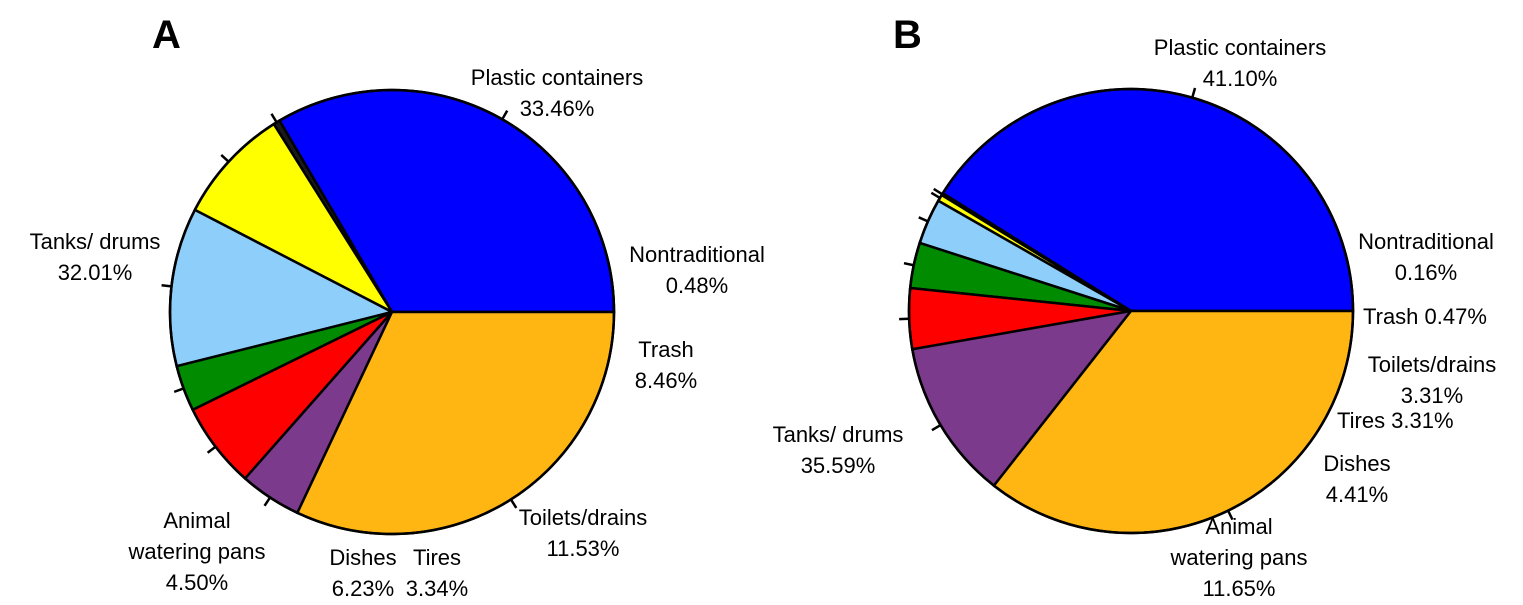  What do you see at coordinates (1240, 78) in the screenshot?
I see `label-line: 41.10%` at bounding box center [1240, 78].